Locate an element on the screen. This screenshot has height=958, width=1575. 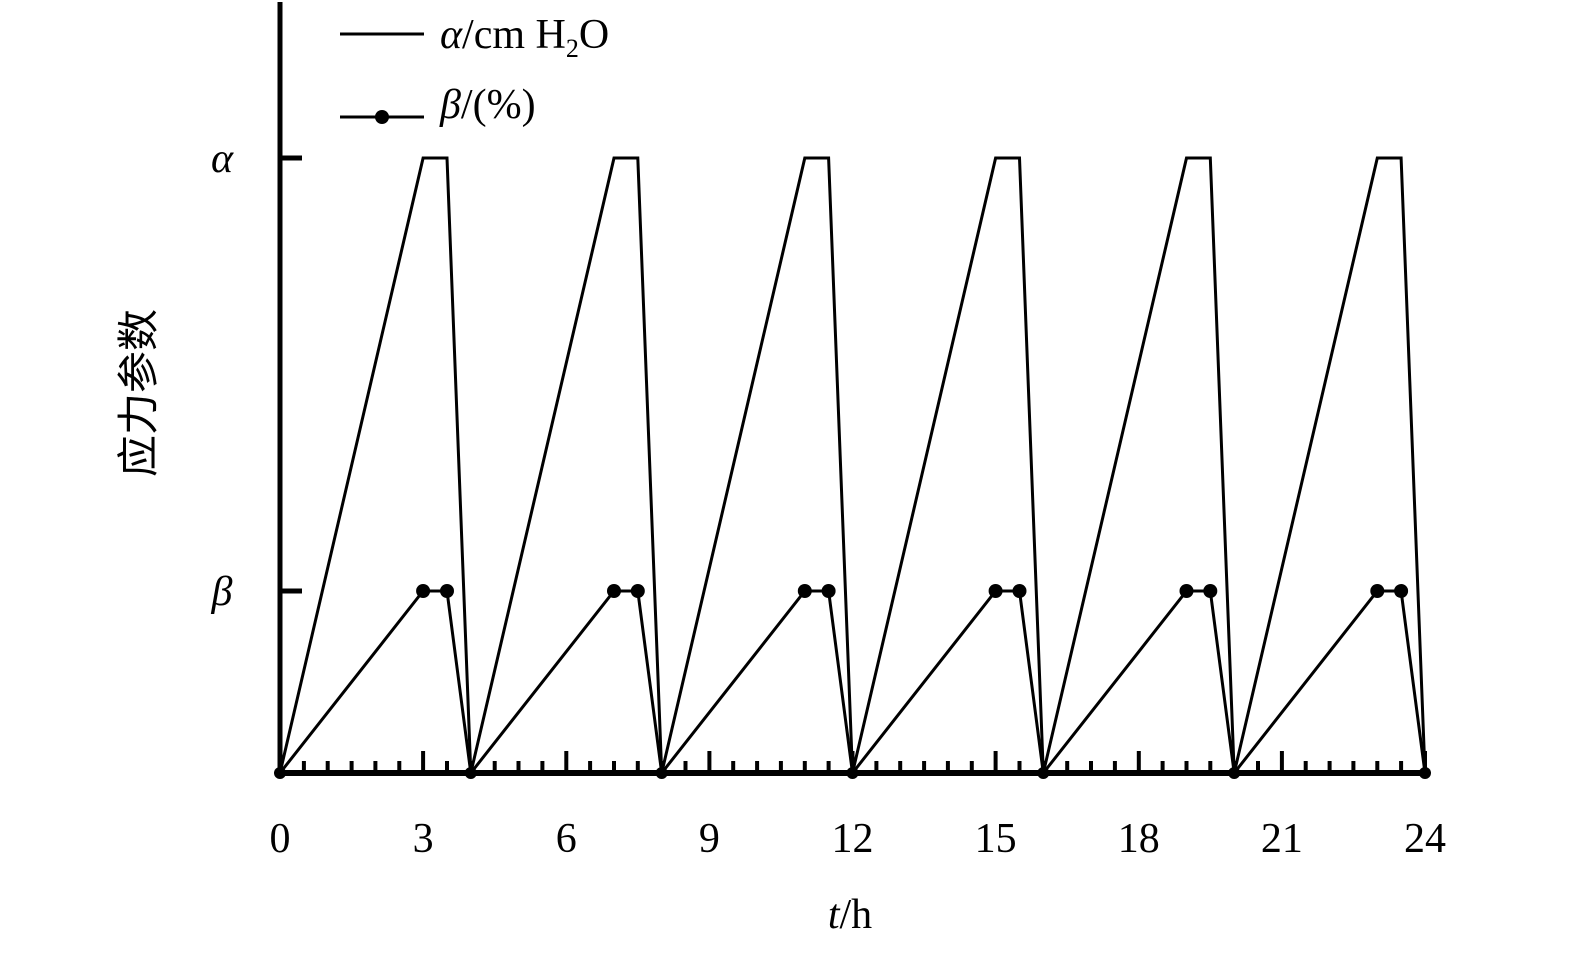
x-tick-label: 0 is located at coordinates (280, 839).